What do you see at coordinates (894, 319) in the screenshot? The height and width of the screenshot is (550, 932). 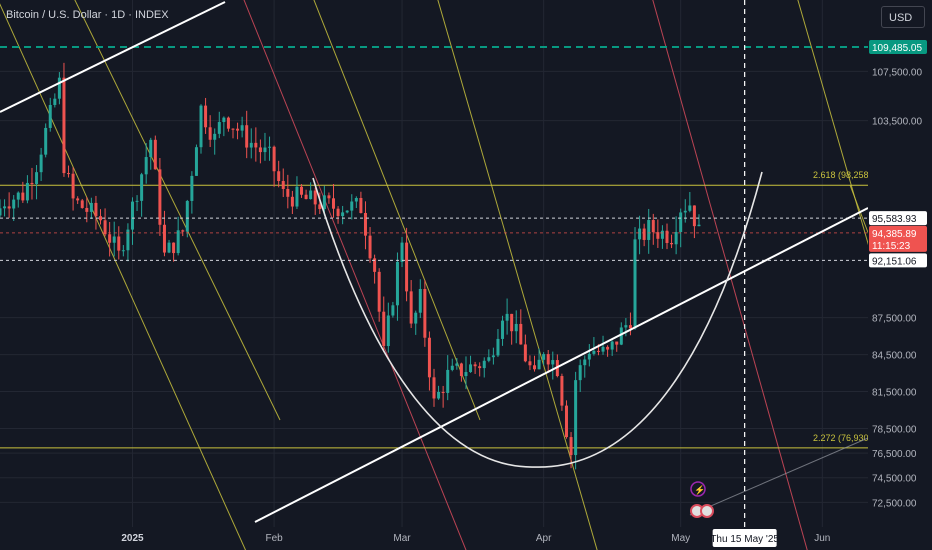 I see `price-axis-tick: 87,500.00` at bounding box center [894, 319].